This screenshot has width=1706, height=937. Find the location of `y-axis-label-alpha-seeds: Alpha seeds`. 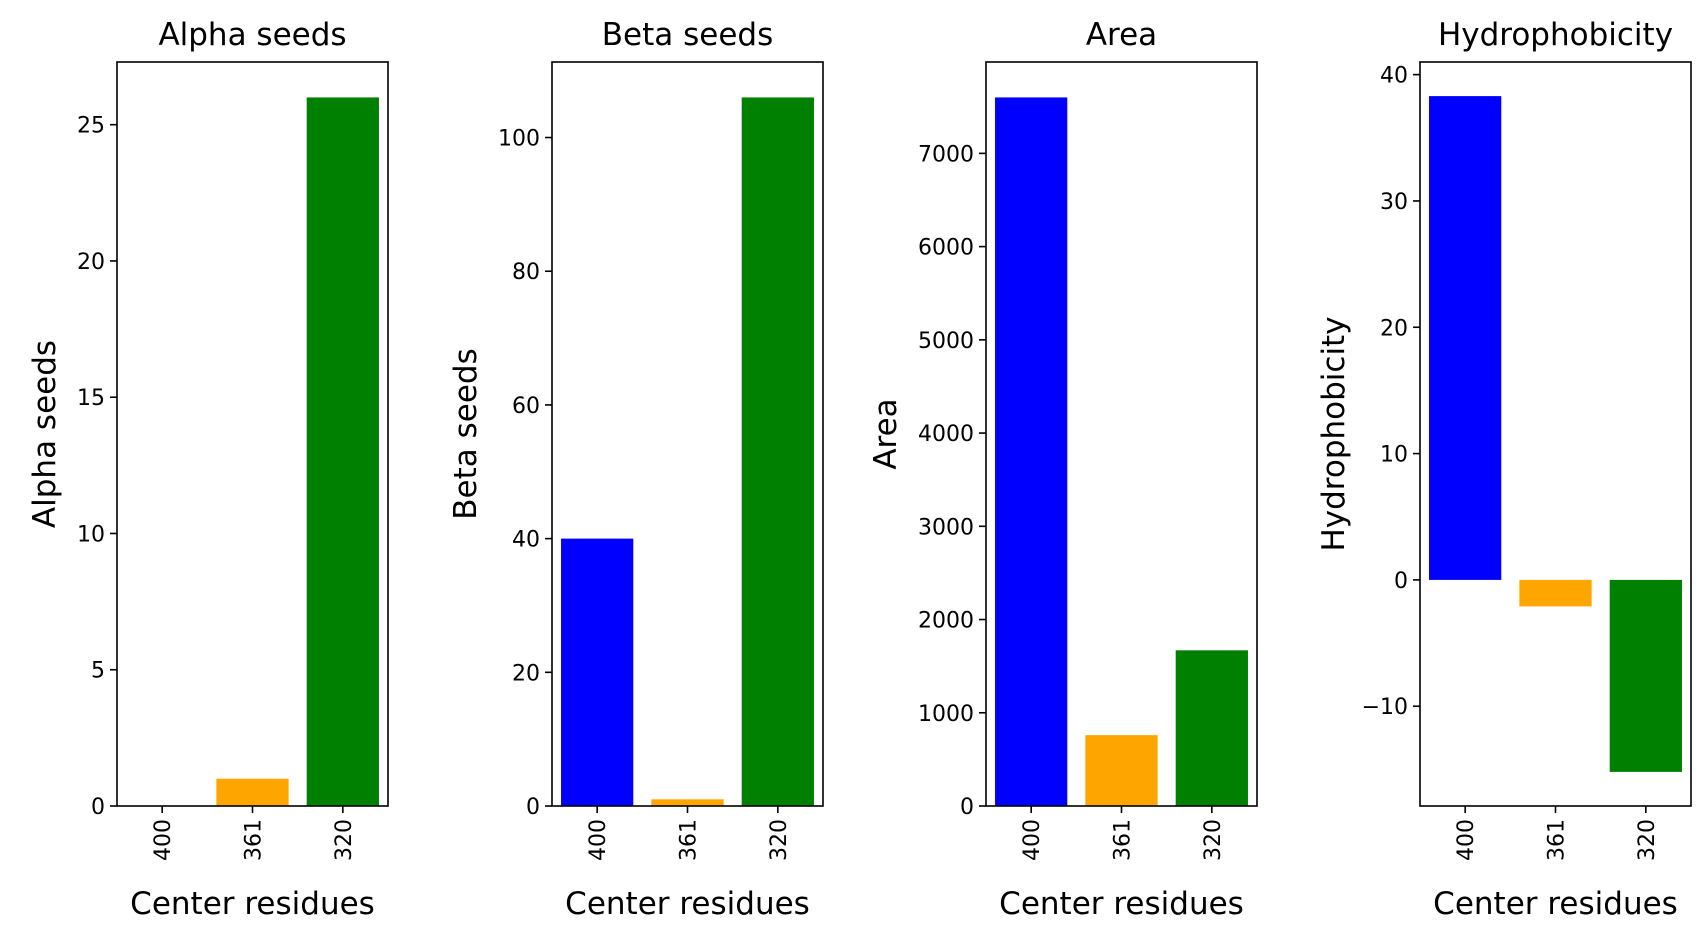

y-axis-label-alpha-seeds: Alpha seeds is located at coordinates (45, 434).